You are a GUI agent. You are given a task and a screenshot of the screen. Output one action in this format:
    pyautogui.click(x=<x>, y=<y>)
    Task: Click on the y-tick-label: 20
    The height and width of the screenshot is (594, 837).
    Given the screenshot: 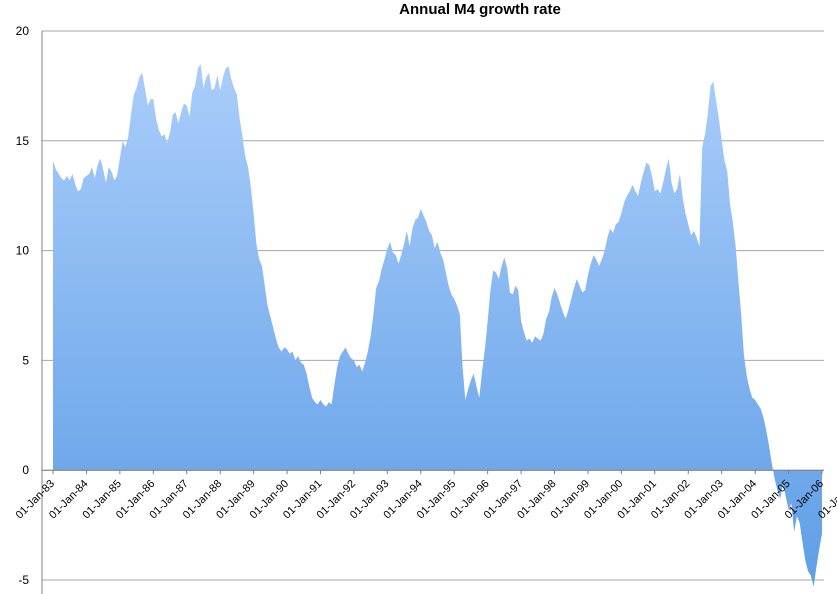 What is the action you would take?
    pyautogui.click(x=23, y=31)
    